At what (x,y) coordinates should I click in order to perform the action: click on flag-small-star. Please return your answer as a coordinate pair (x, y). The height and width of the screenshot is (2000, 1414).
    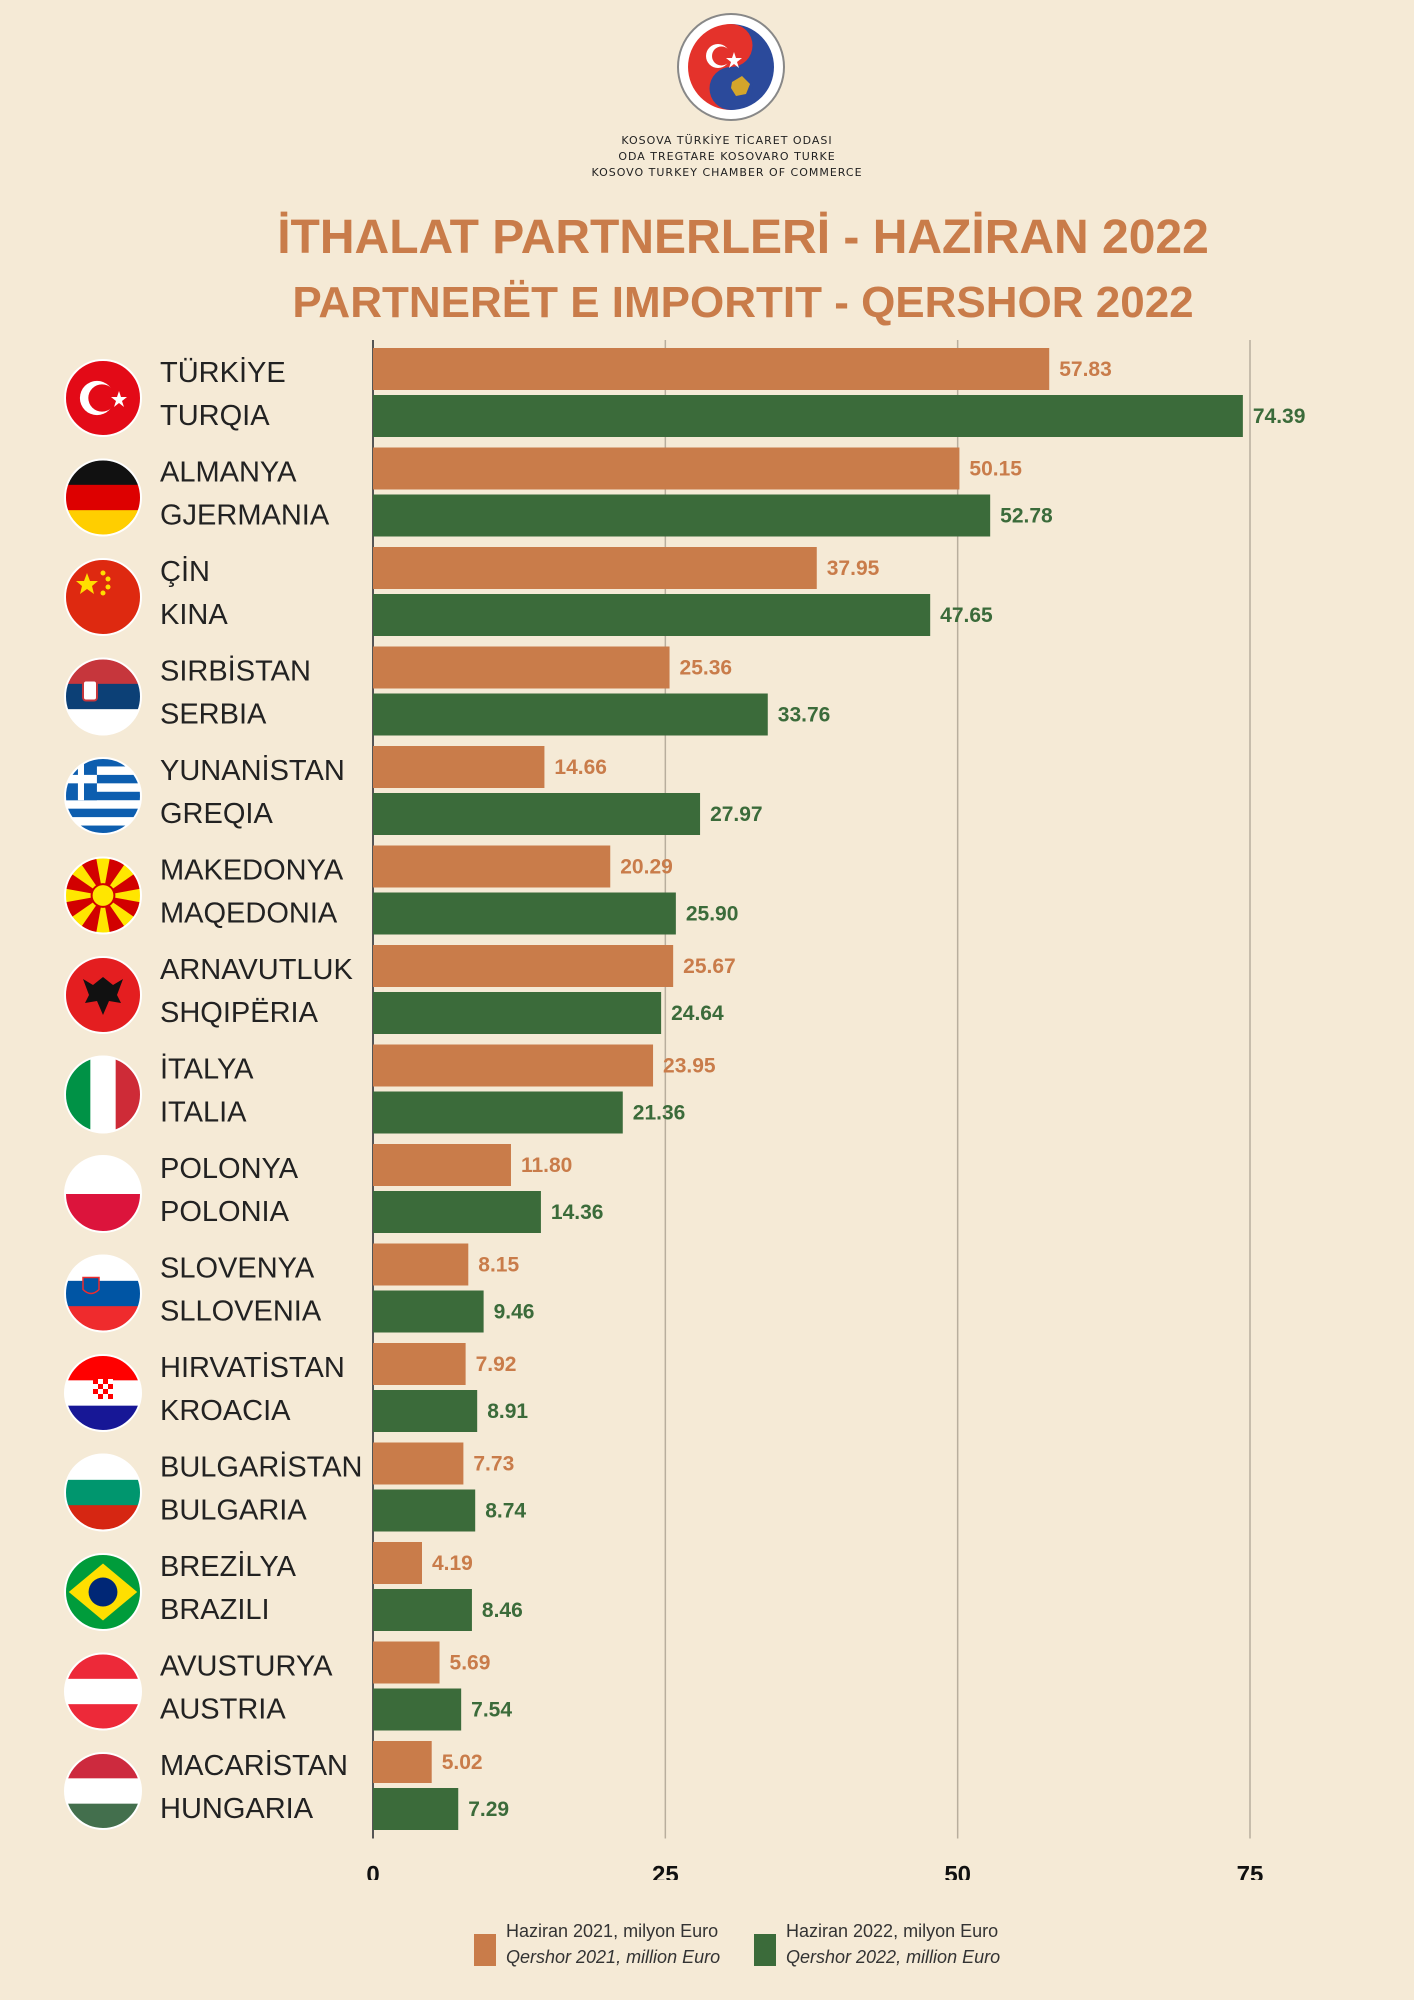
    Looking at the image, I should click on (103, 573).